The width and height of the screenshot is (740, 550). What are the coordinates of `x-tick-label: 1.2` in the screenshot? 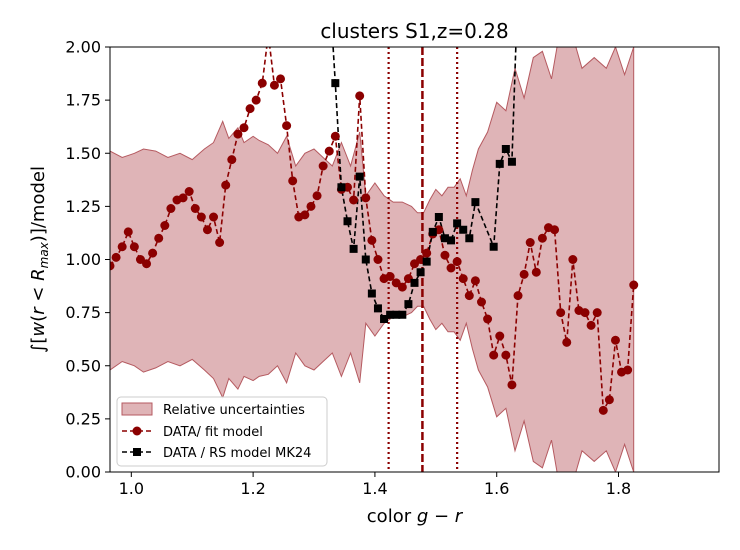 It's located at (252, 488).